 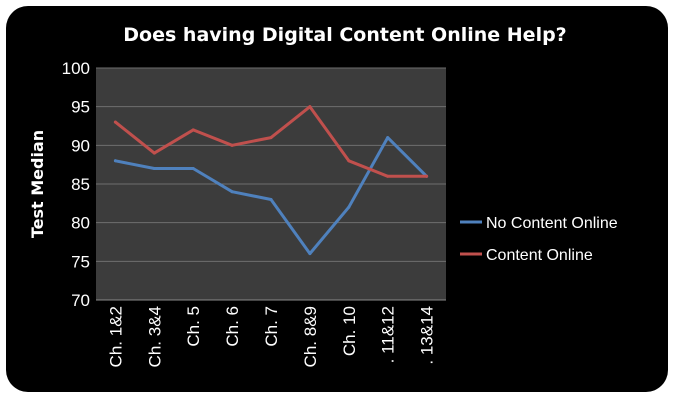 What do you see at coordinates (80, 223) in the screenshot?
I see `y-tick-label: 80` at bounding box center [80, 223].